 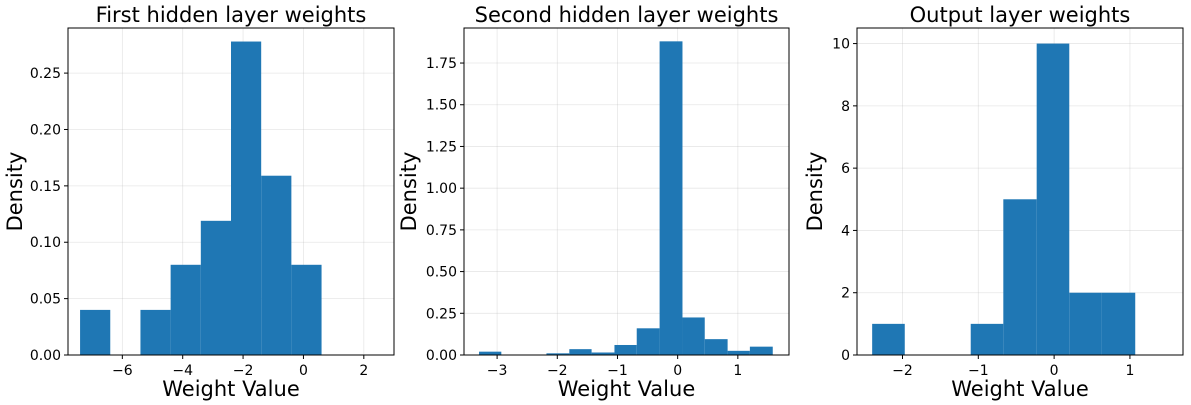 I want to click on y-tick-label: 0.50, so click(x=441, y=273).